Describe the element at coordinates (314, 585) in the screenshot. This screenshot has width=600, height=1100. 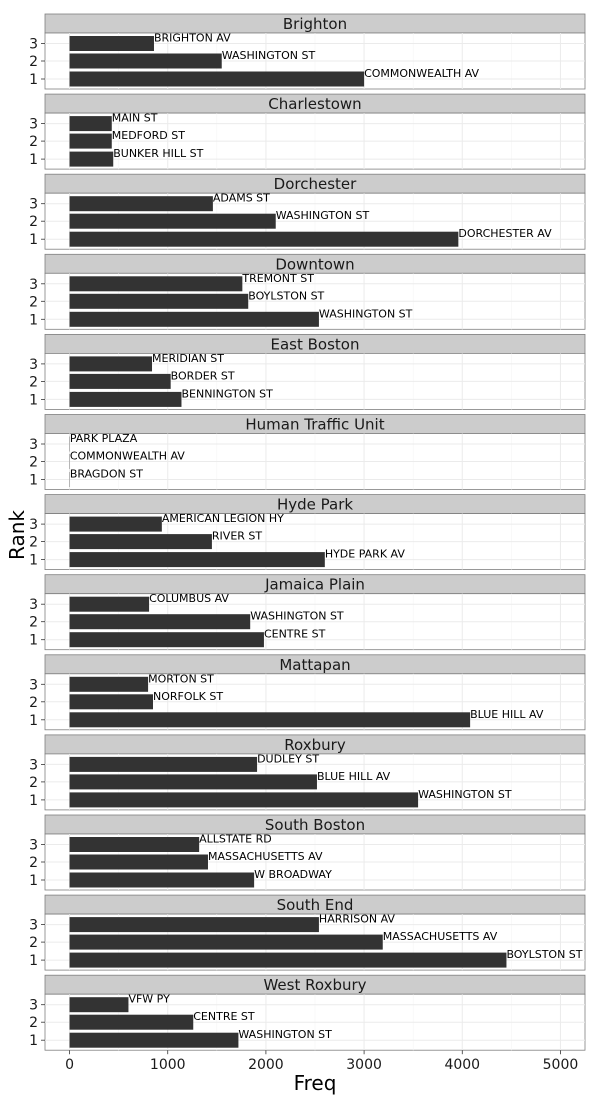
I see `facet-strip-label: Jamaica Plain` at that location.